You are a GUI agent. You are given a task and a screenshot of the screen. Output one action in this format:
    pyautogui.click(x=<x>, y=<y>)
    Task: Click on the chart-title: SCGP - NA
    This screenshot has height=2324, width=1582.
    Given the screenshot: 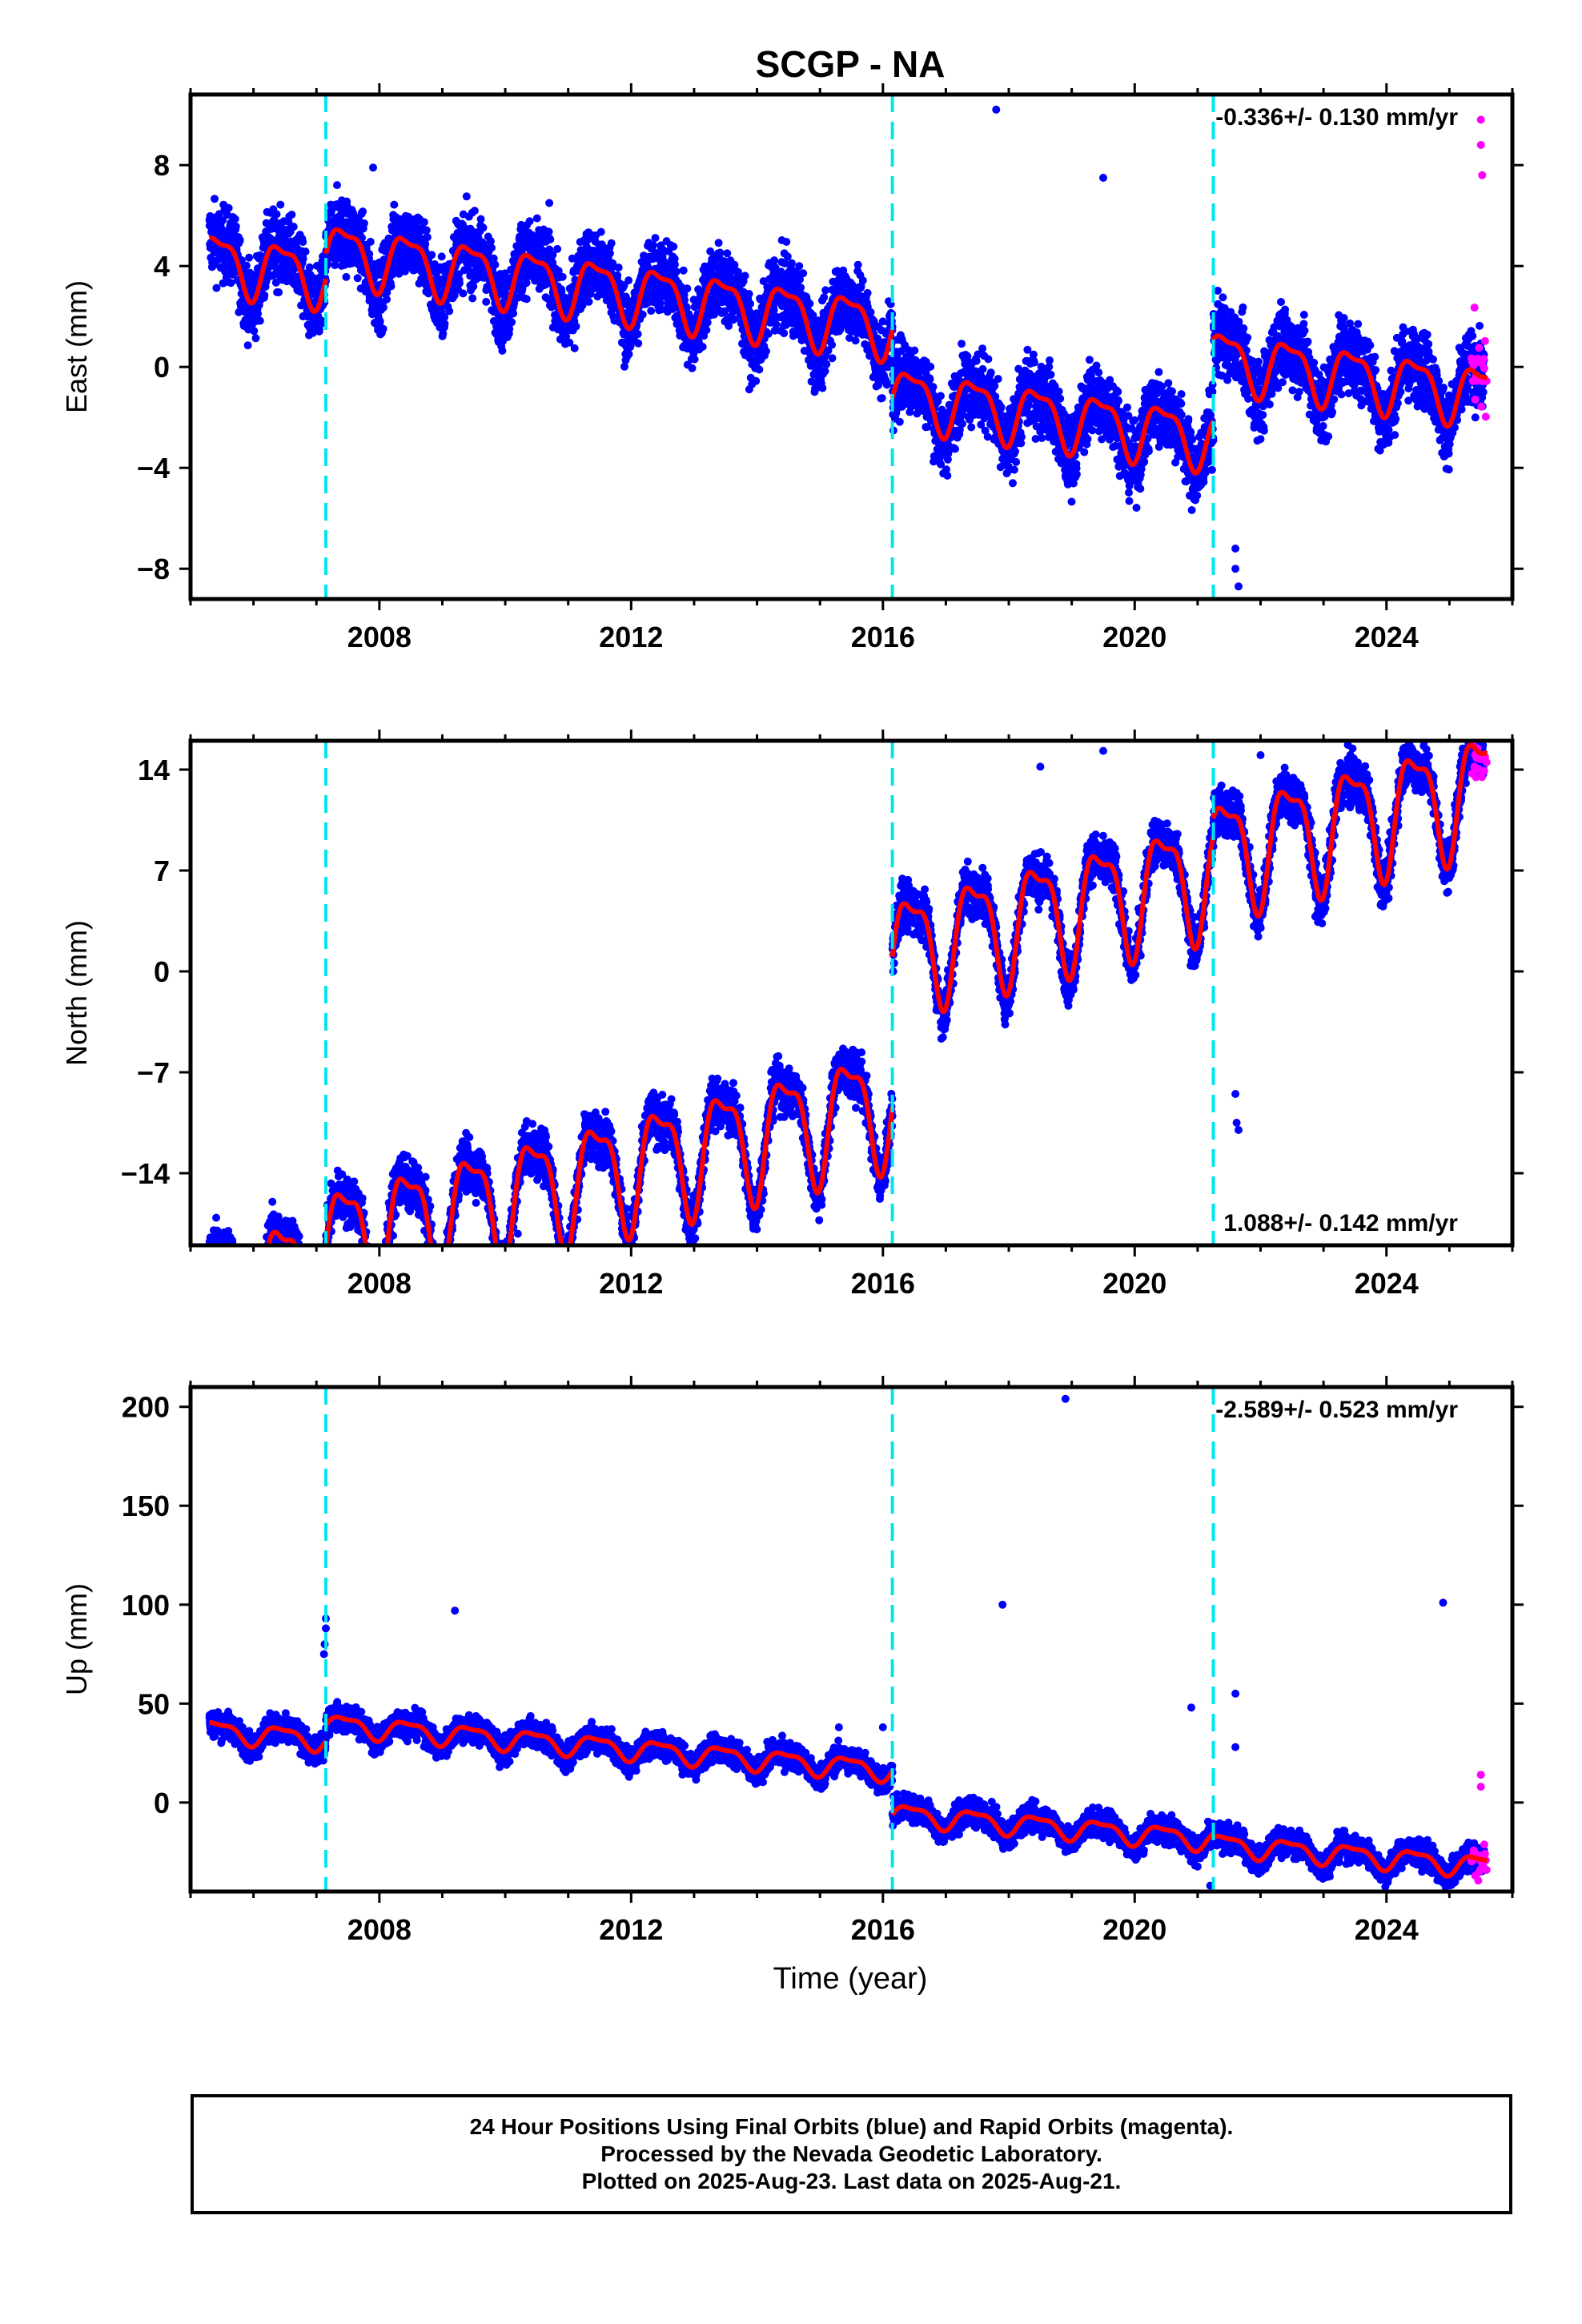 What is the action you would take?
    pyautogui.click(x=851, y=64)
    